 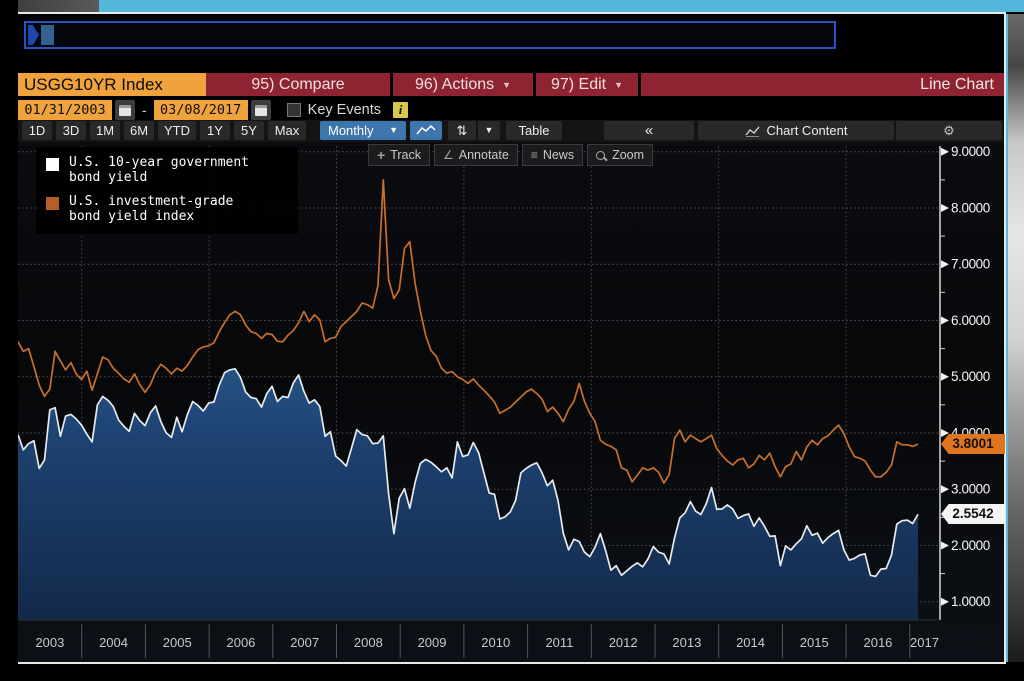 I want to click on x-axis-year-label: 2009, so click(x=432, y=642).